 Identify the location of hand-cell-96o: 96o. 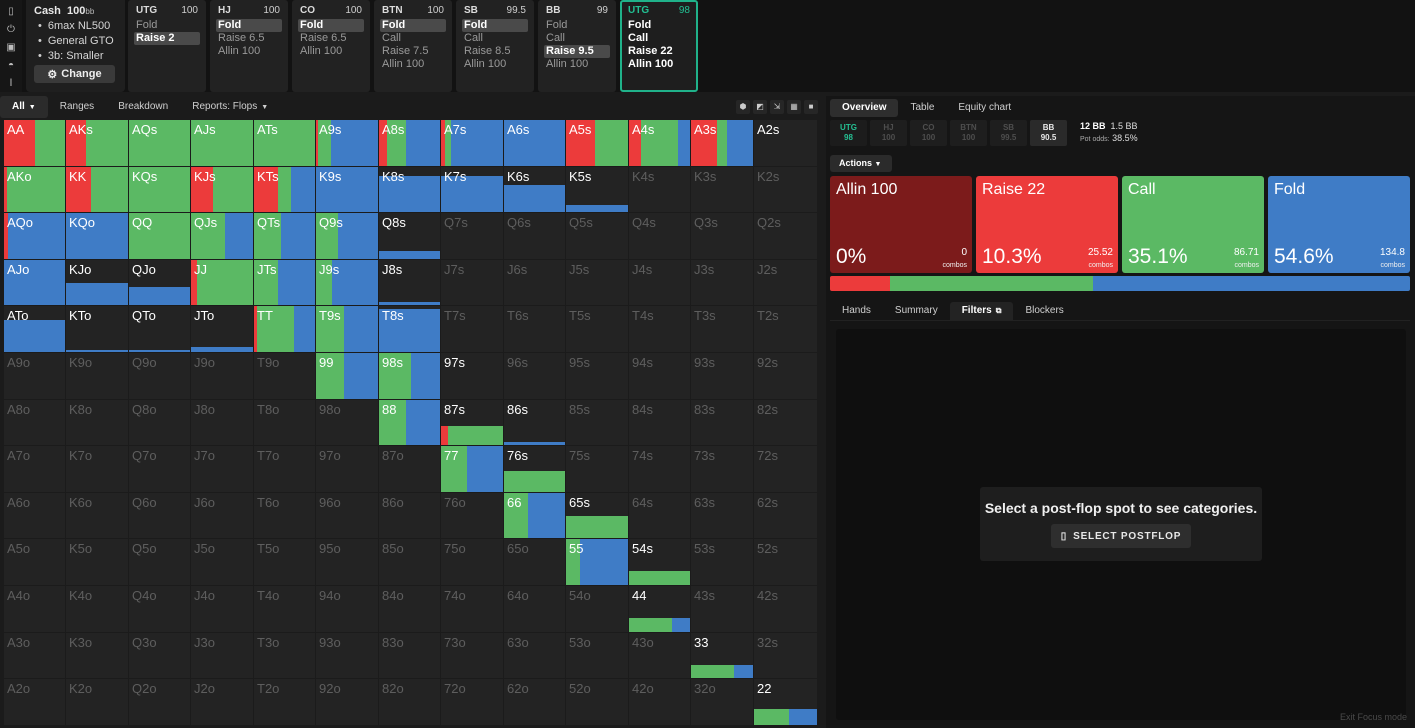
(347, 515).